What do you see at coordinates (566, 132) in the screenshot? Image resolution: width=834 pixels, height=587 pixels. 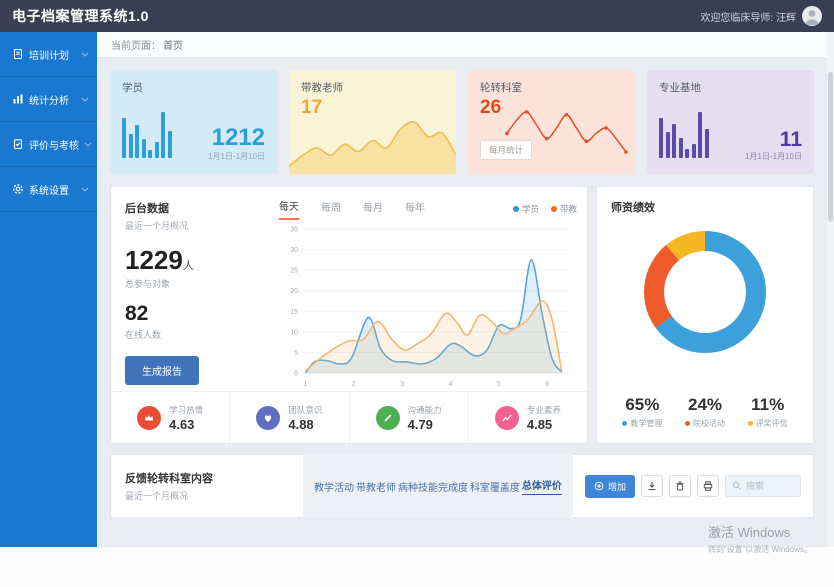 I see `rotation-mini-chart` at bounding box center [566, 132].